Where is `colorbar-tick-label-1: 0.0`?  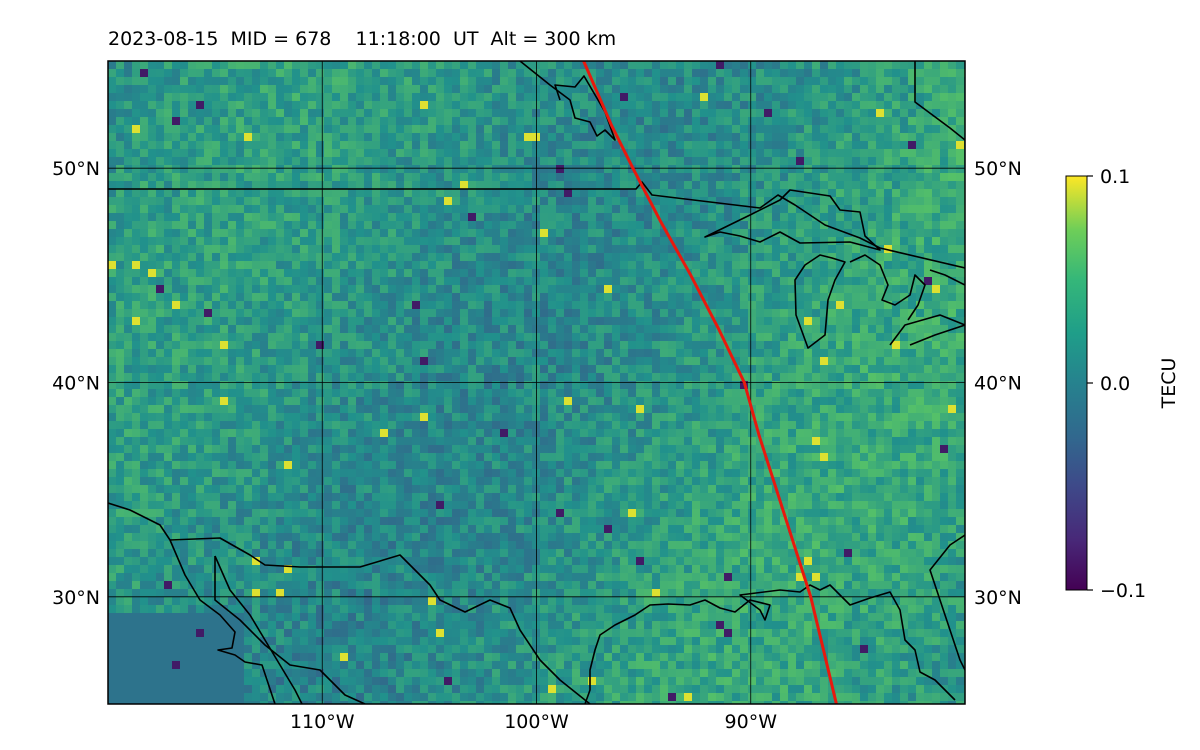 colorbar-tick-label-1: 0.0 is located at coordinates (1115, 384).